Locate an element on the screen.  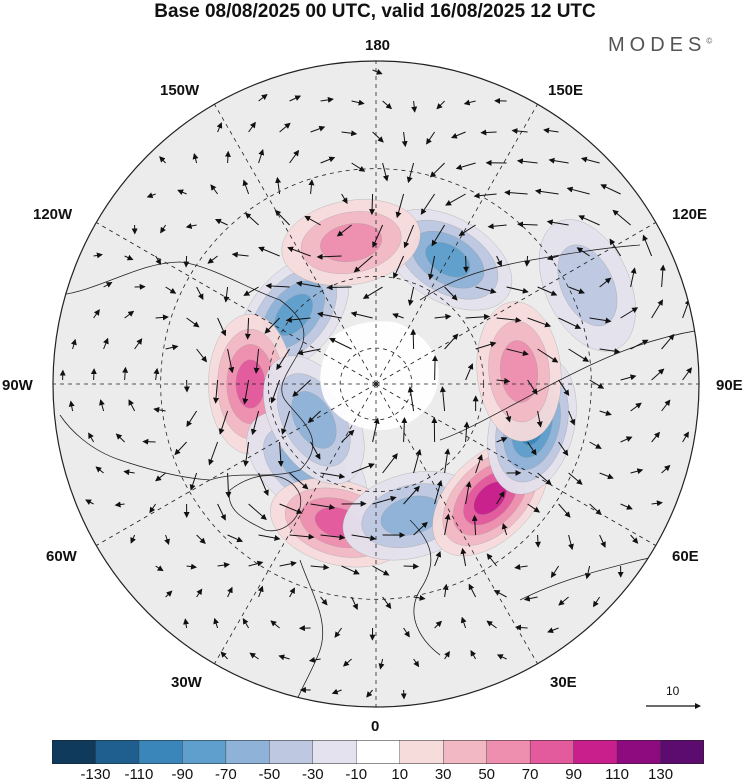
colorbar is located at coordinates (378, 752).